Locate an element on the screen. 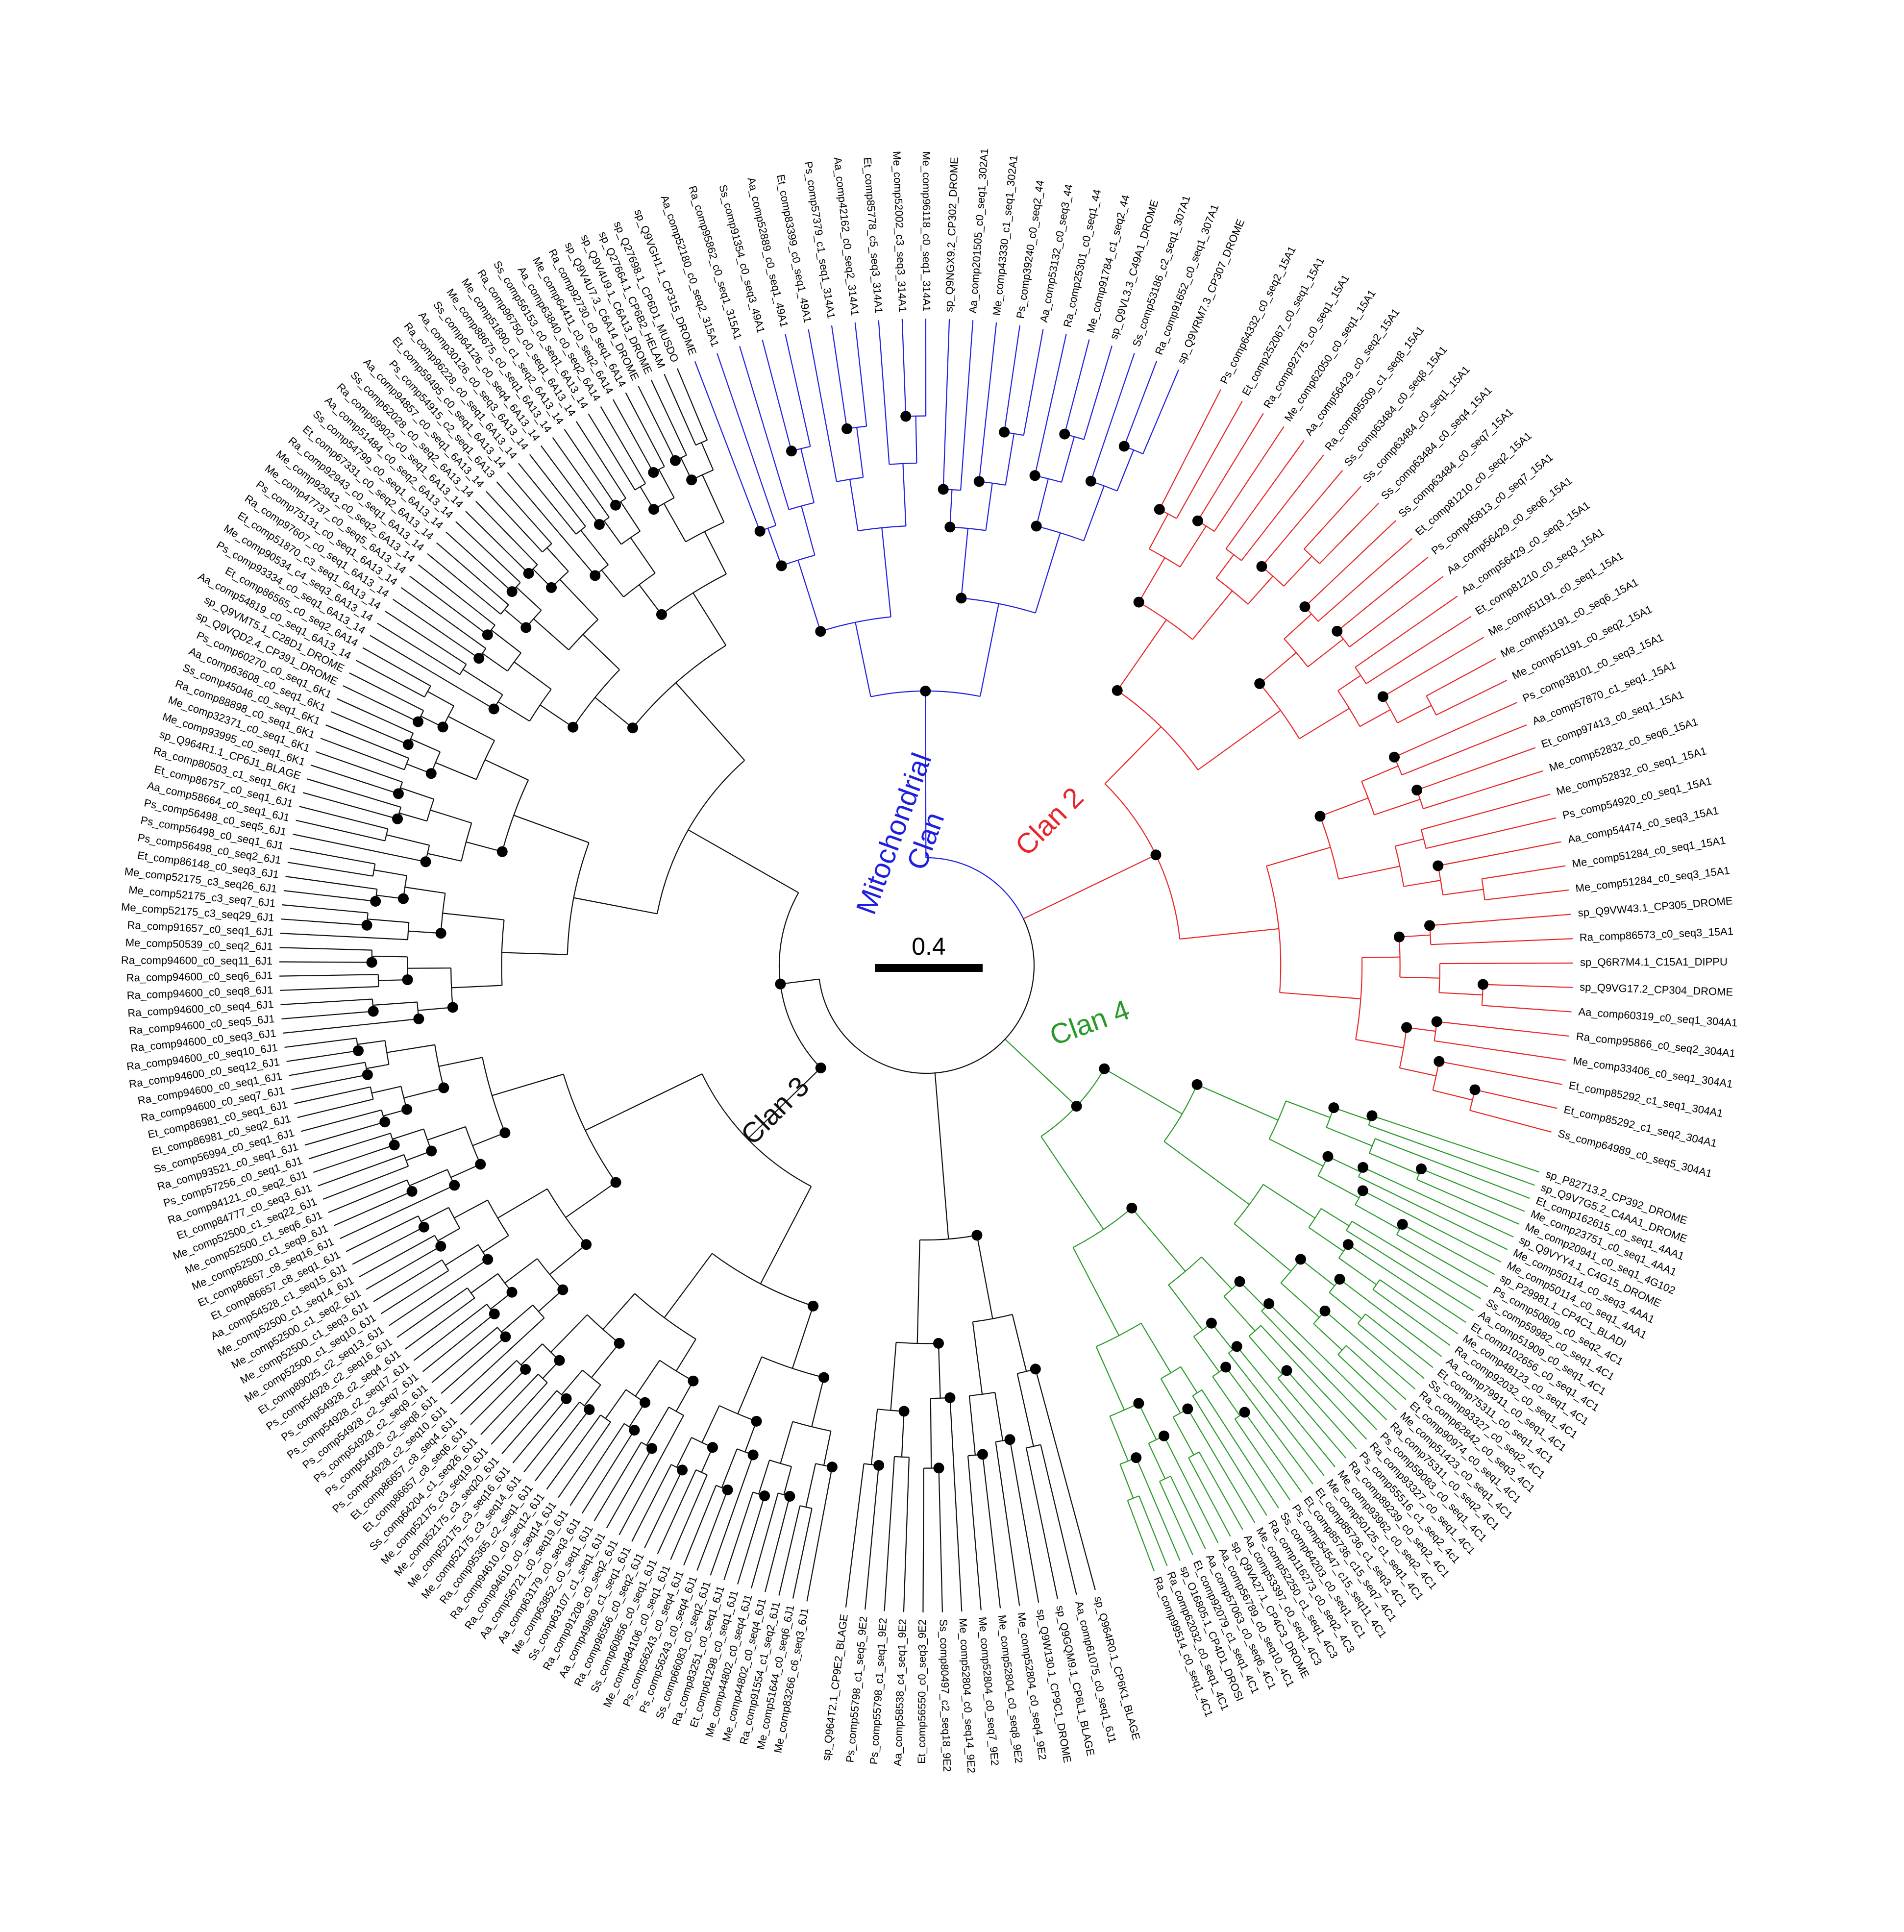  leaf-label: Ss_comp80497_c2_seq18_9E2 is located at coordinates (945, 1695).